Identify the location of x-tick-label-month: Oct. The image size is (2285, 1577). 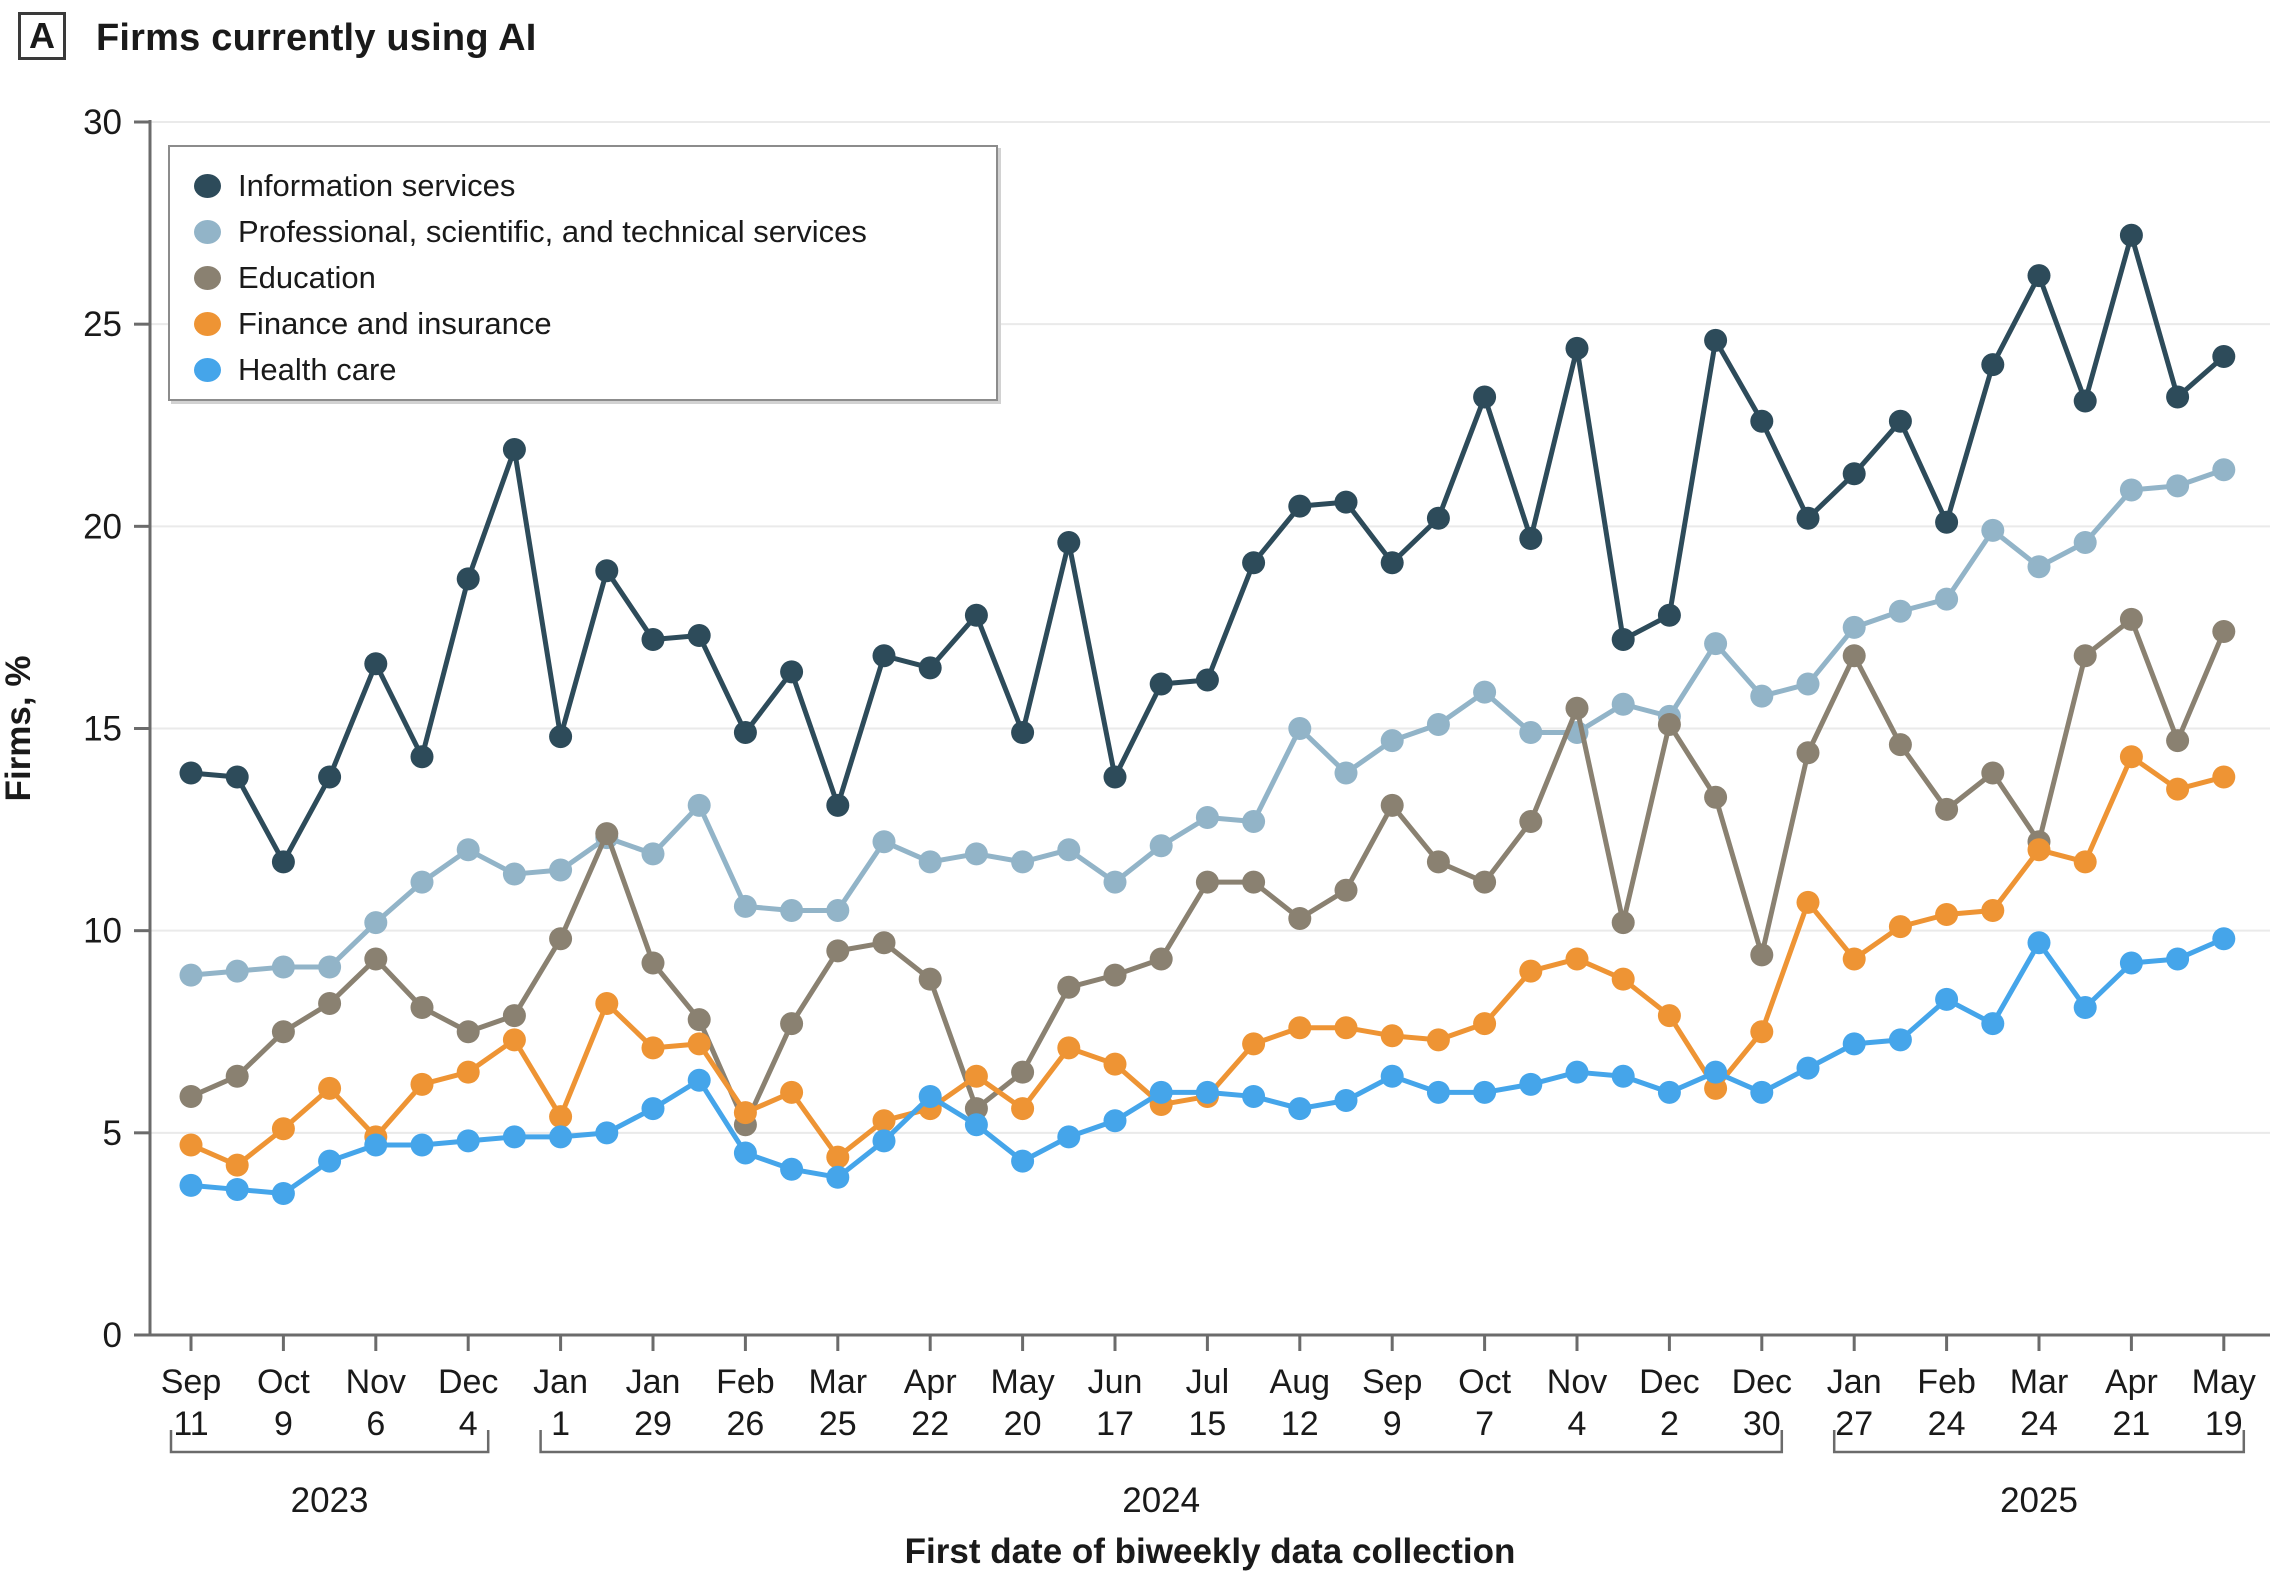
(1484, 1382).